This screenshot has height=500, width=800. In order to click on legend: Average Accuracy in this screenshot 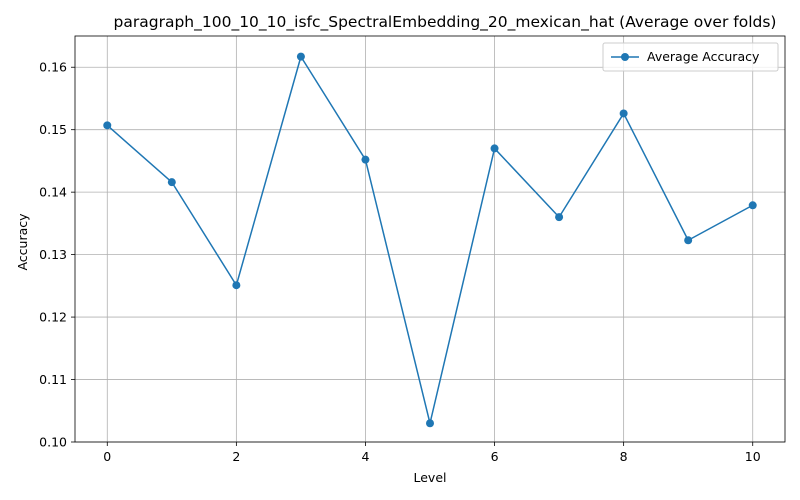, I will do `click(690, 57)`.